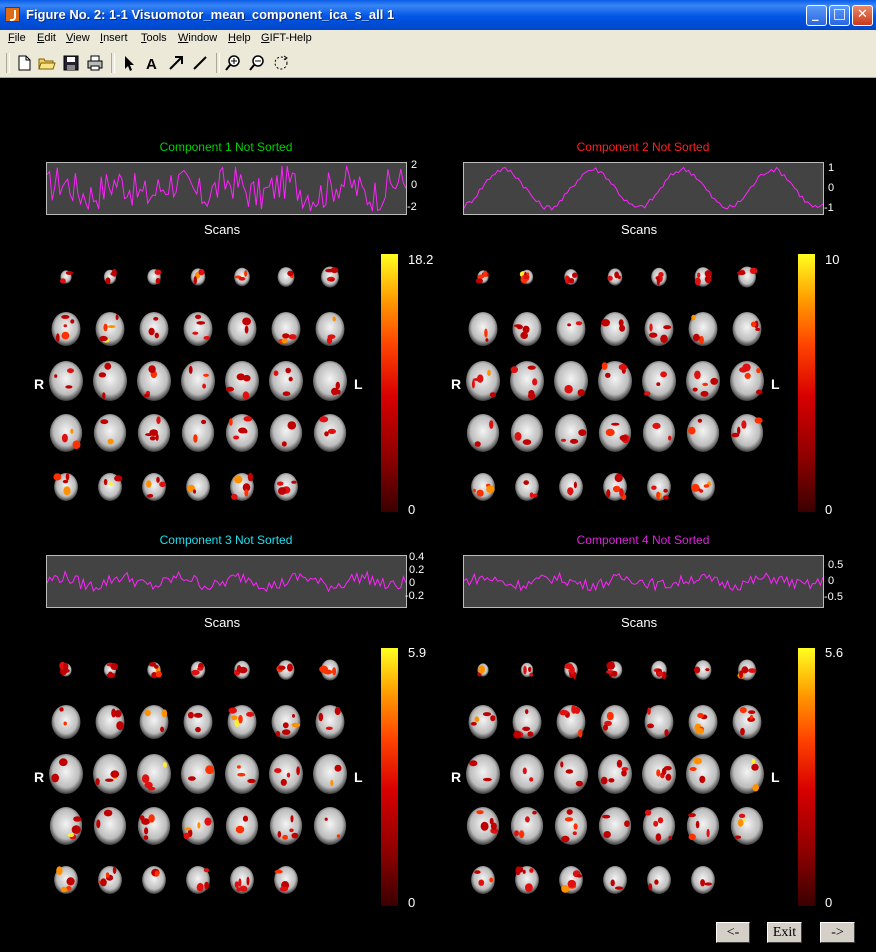 This screenshot has width=876, height=952. Describe the element at coordinates (211, 388) in the screenshot. I see `component-1-slice-montage` at that location.